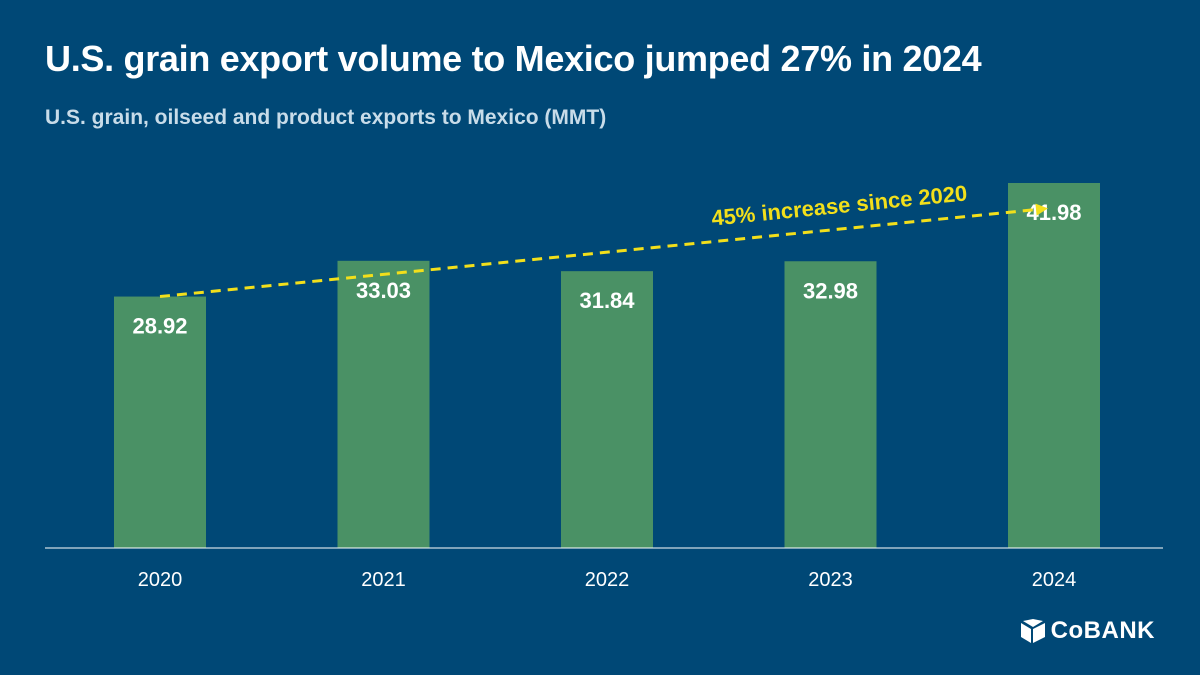 The image size is (1200, 675). Describe the element at coordinates (830, 404) in the screenshot. I see `bar-2023` at that location.